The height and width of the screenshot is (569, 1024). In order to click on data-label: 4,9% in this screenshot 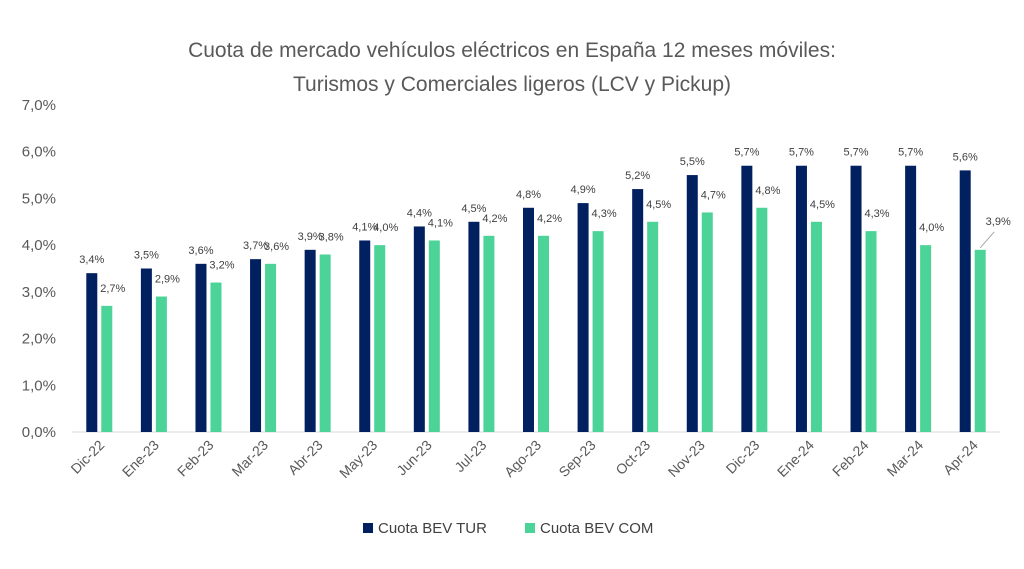, I will do `click(583, 190)`.